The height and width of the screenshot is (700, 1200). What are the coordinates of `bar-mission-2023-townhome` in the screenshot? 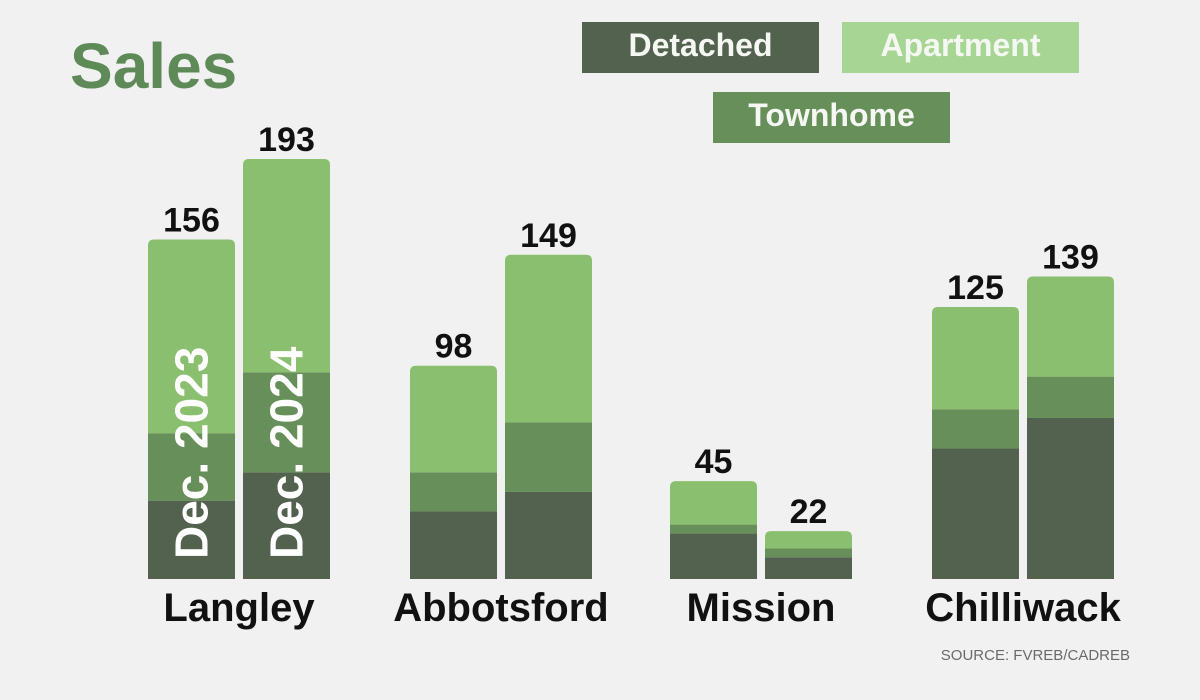 It's located at (713, 529).